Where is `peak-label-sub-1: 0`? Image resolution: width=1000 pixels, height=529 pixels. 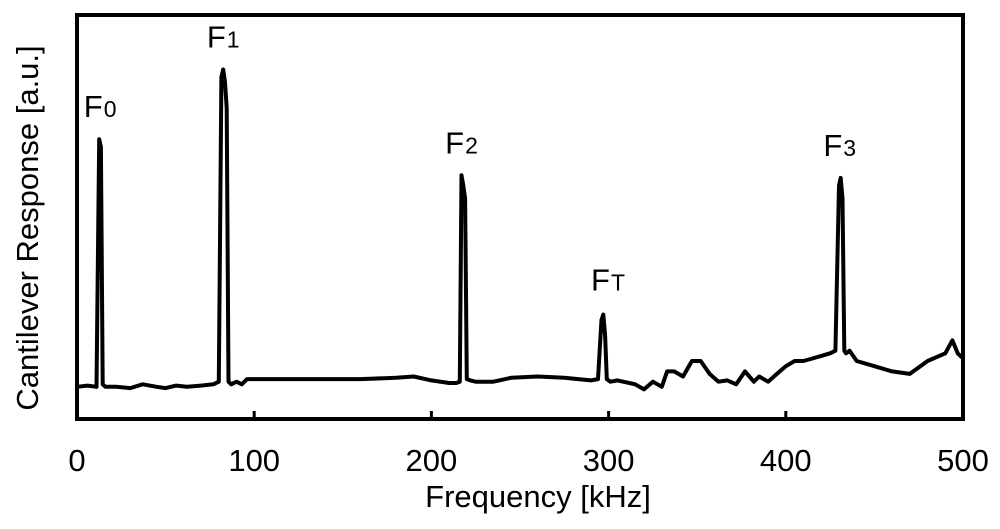 peak-label-sub-1: 0 is located at coordinates (110, 109).